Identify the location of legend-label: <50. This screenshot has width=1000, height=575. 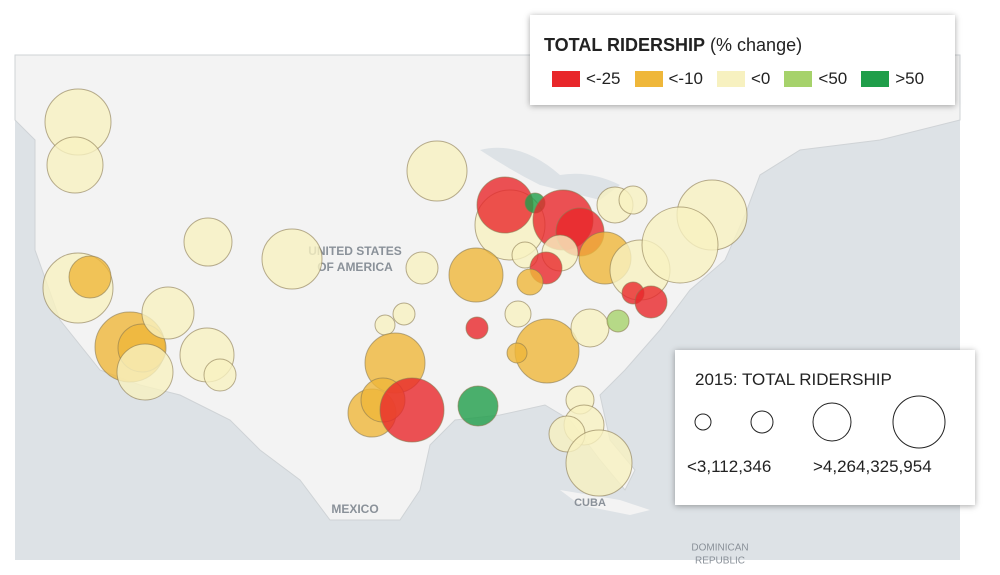
(833, 78).